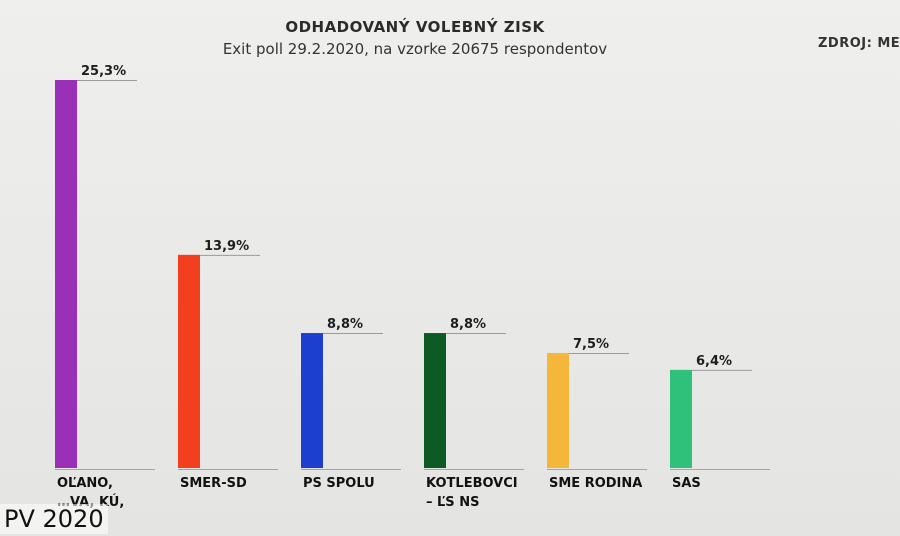 The image size is (900, 536). Describe the element at coordinates (859, 43) in the screenshot. I see `source-label: ZDROJ: MED` at that location.